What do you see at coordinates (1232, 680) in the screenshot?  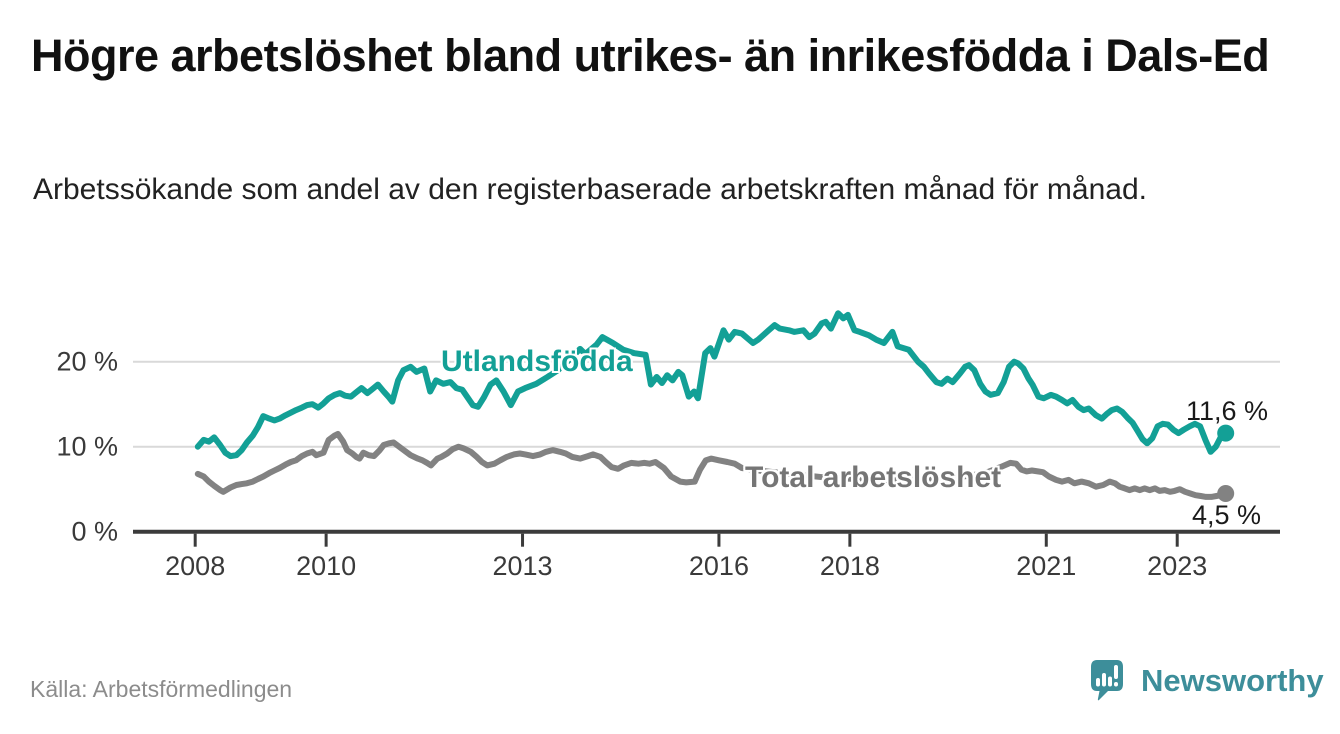 I see `newsworthy-wordmark: Newsworthy` at bounding box center [1232, 680].